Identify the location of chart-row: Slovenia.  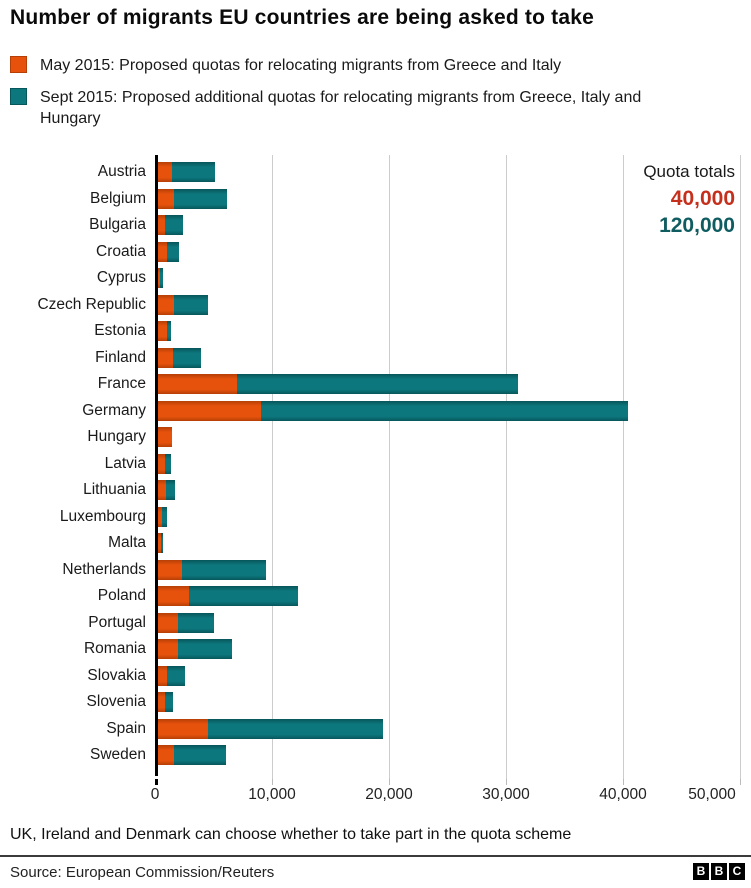
(375, 702).